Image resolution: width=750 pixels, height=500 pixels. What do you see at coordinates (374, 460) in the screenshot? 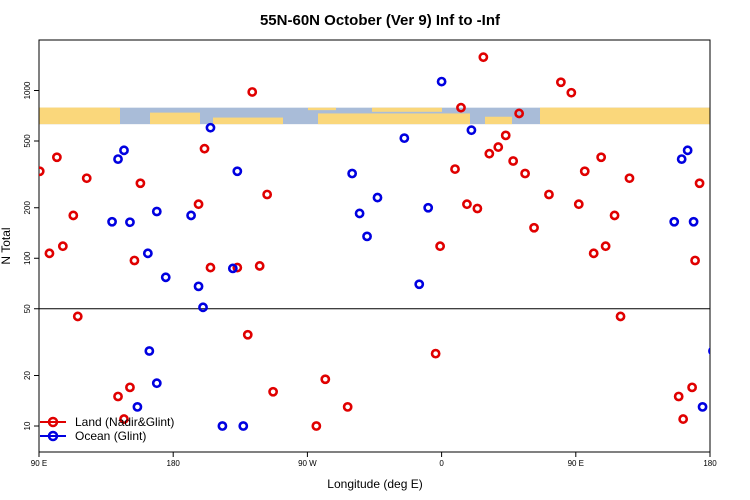
I see `x-axis: 90 E 180 90 W 0 90 E 180` at bounding box center [374, 460].